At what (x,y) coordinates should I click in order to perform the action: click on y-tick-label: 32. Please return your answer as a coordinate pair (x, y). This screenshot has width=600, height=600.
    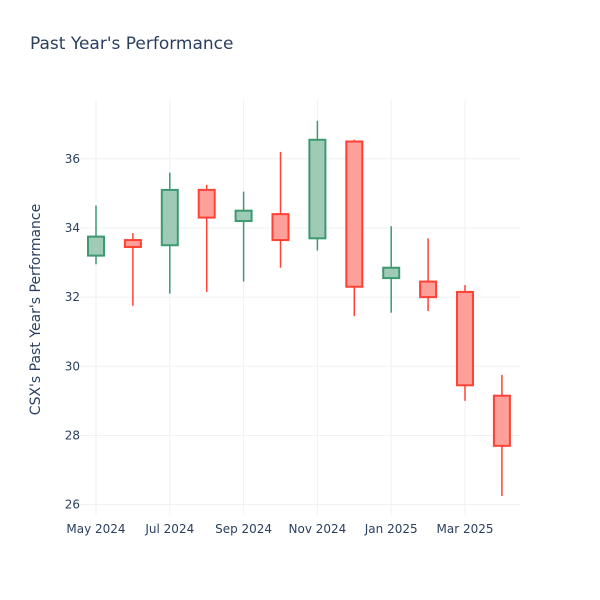
    Looking at the image, I should click on (72, 297).